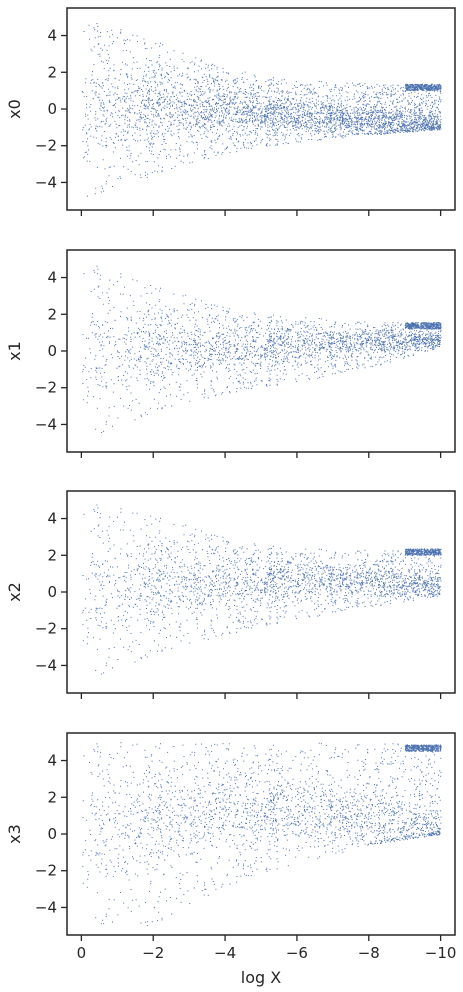  Describe the element at coordinates (14, 592) in the screenshot. I see `y-axis-label: x2` at that location.